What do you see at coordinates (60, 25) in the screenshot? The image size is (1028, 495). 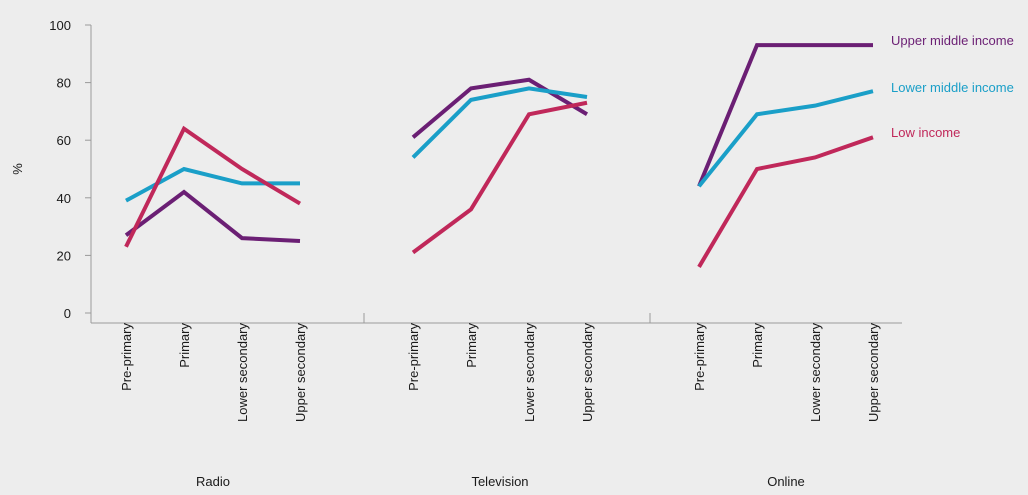 I see `y-tick-label: 100` at bounding box center [60, 25].